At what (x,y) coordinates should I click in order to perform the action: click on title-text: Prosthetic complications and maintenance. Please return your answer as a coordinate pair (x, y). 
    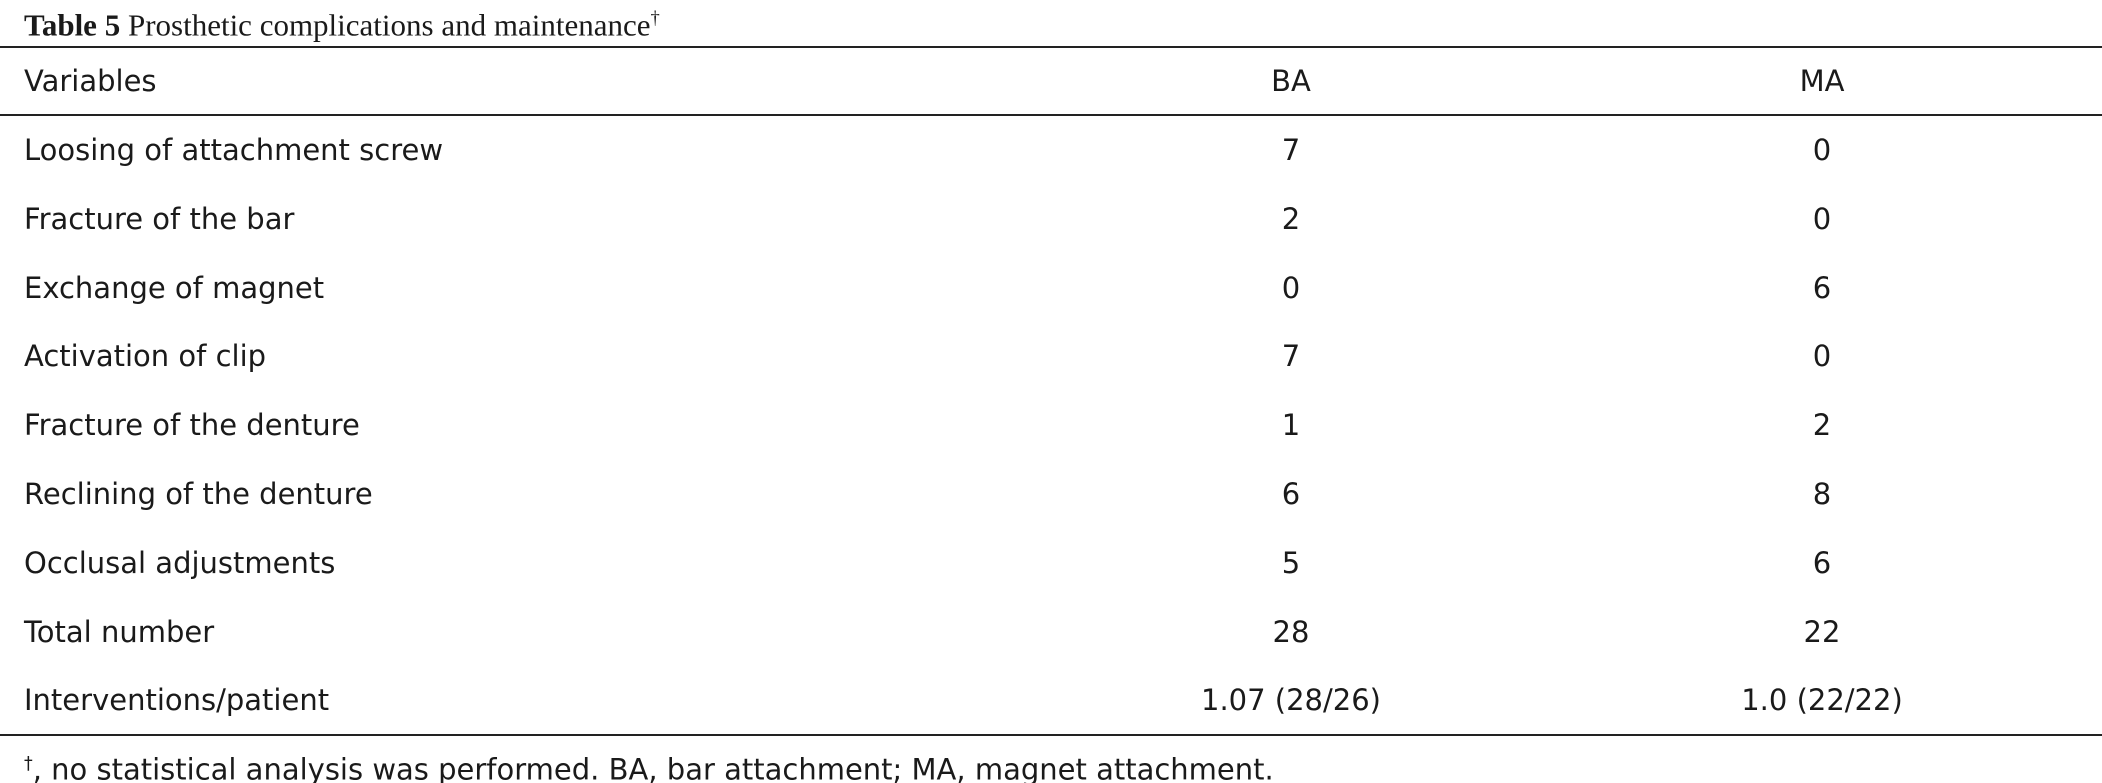
    Looking at the image, I should click on (389, 25).